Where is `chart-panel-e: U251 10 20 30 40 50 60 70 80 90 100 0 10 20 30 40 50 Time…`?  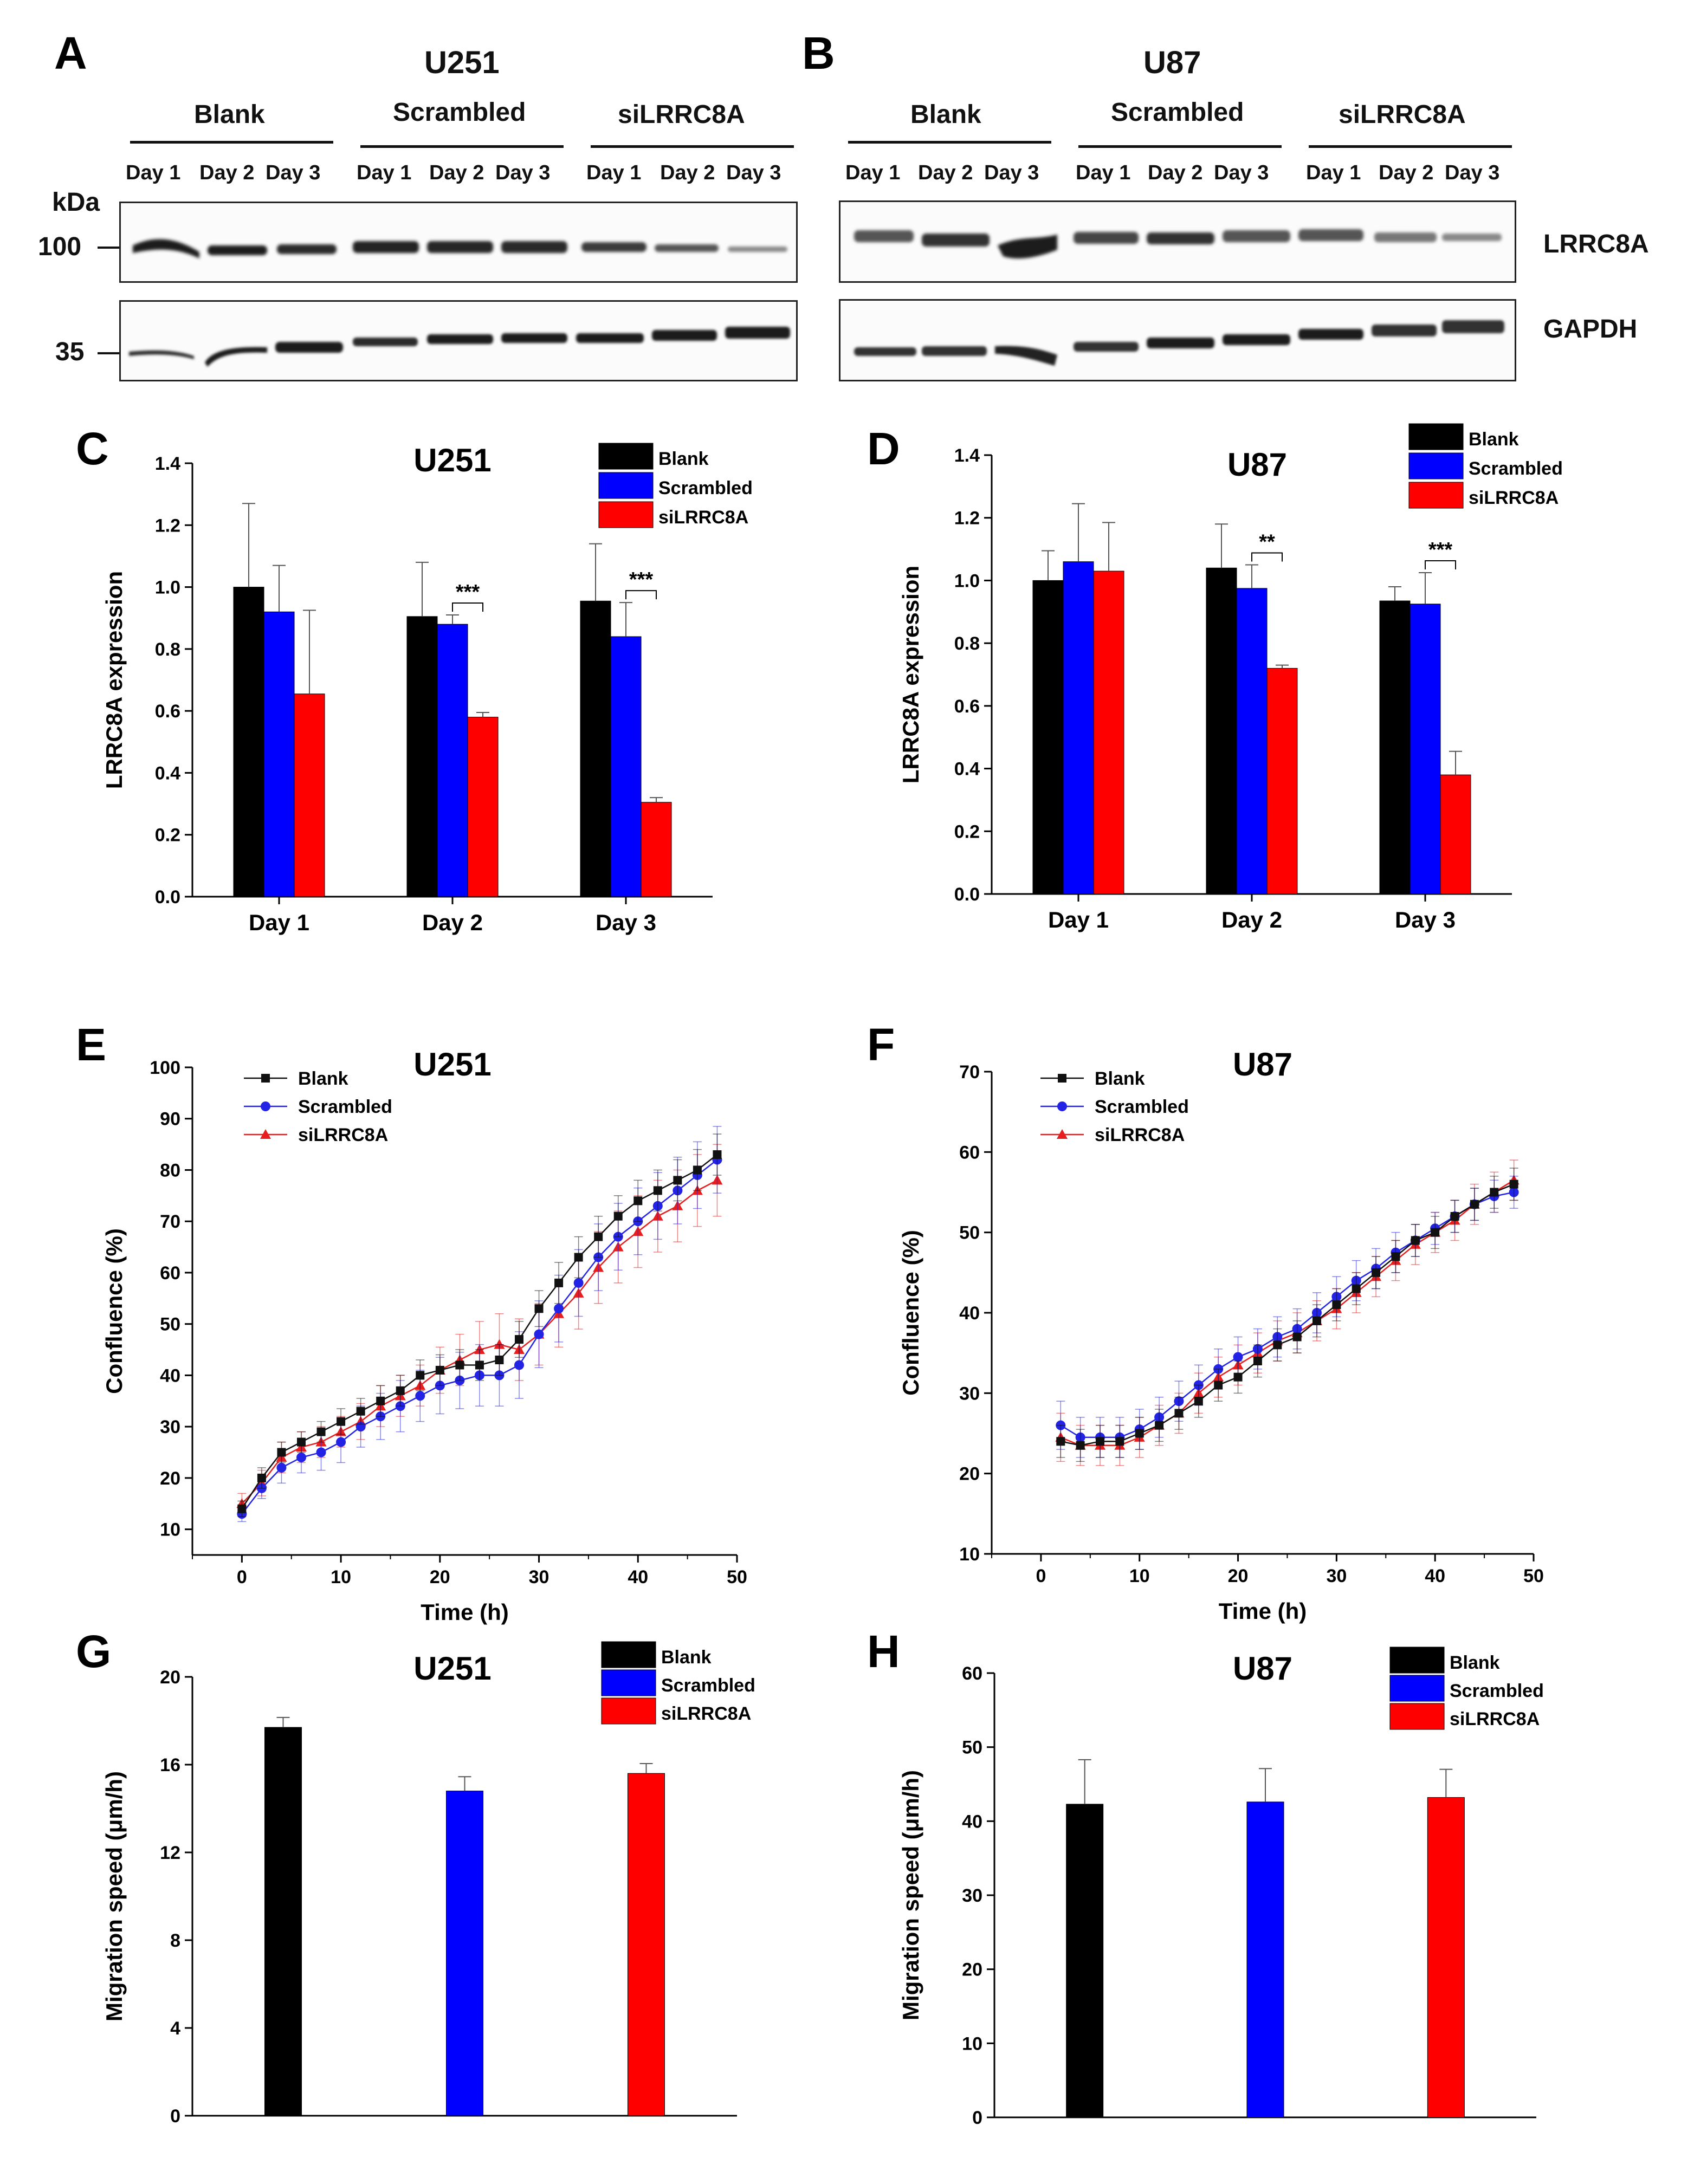 chart-panel-e: U251 10 20 30 40 50 60 70 80 90 100 0 10 20 30 40 50 Time… is located at coordinates (424, 1335).